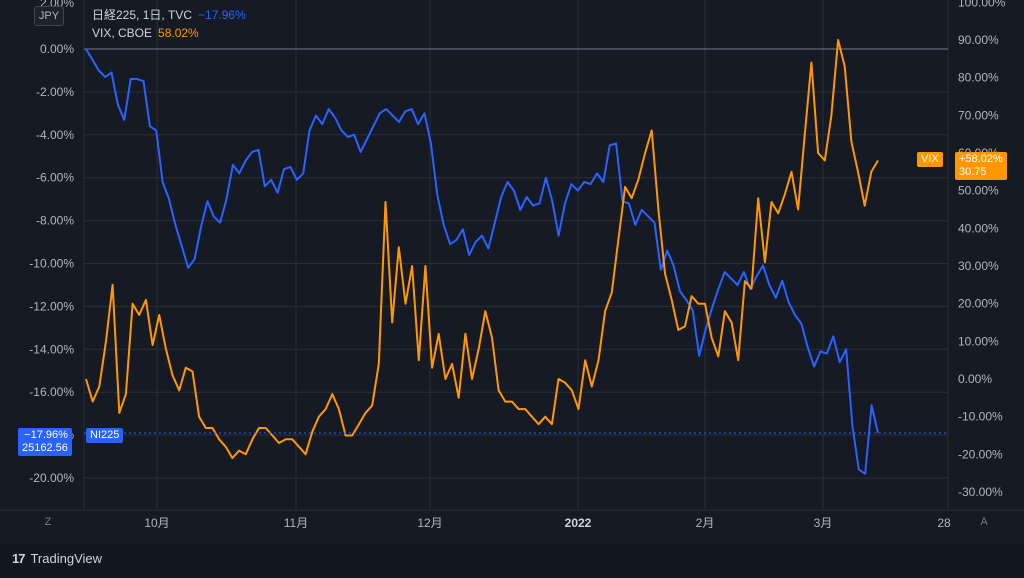 This screenshot has height=578, width=1024. I want to click on legend-ni225-label: 日経225, 1日, TVC, so click(142, 15).